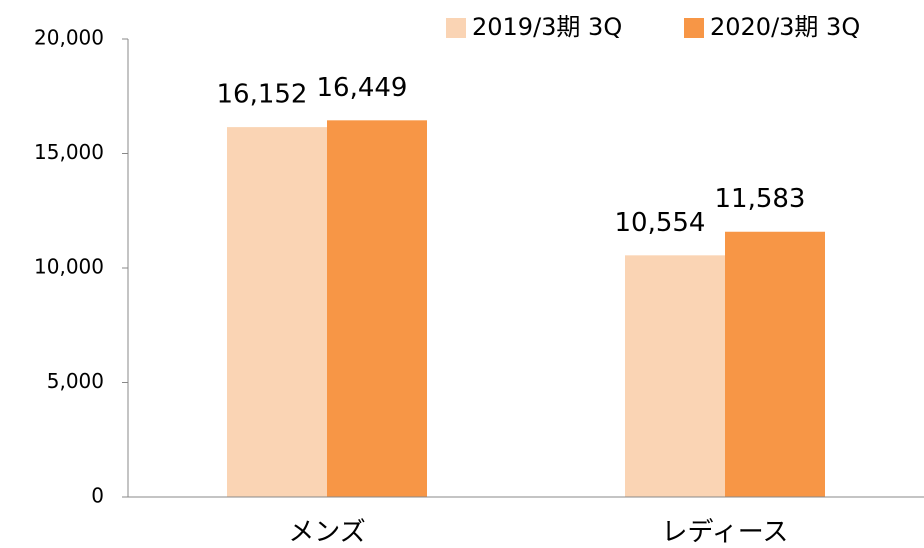 This screenshot has width=924, height=548. Describe the element at coordinates (75, 381) in the screenshot. I see `y-tick-label: 5,000` at that location.